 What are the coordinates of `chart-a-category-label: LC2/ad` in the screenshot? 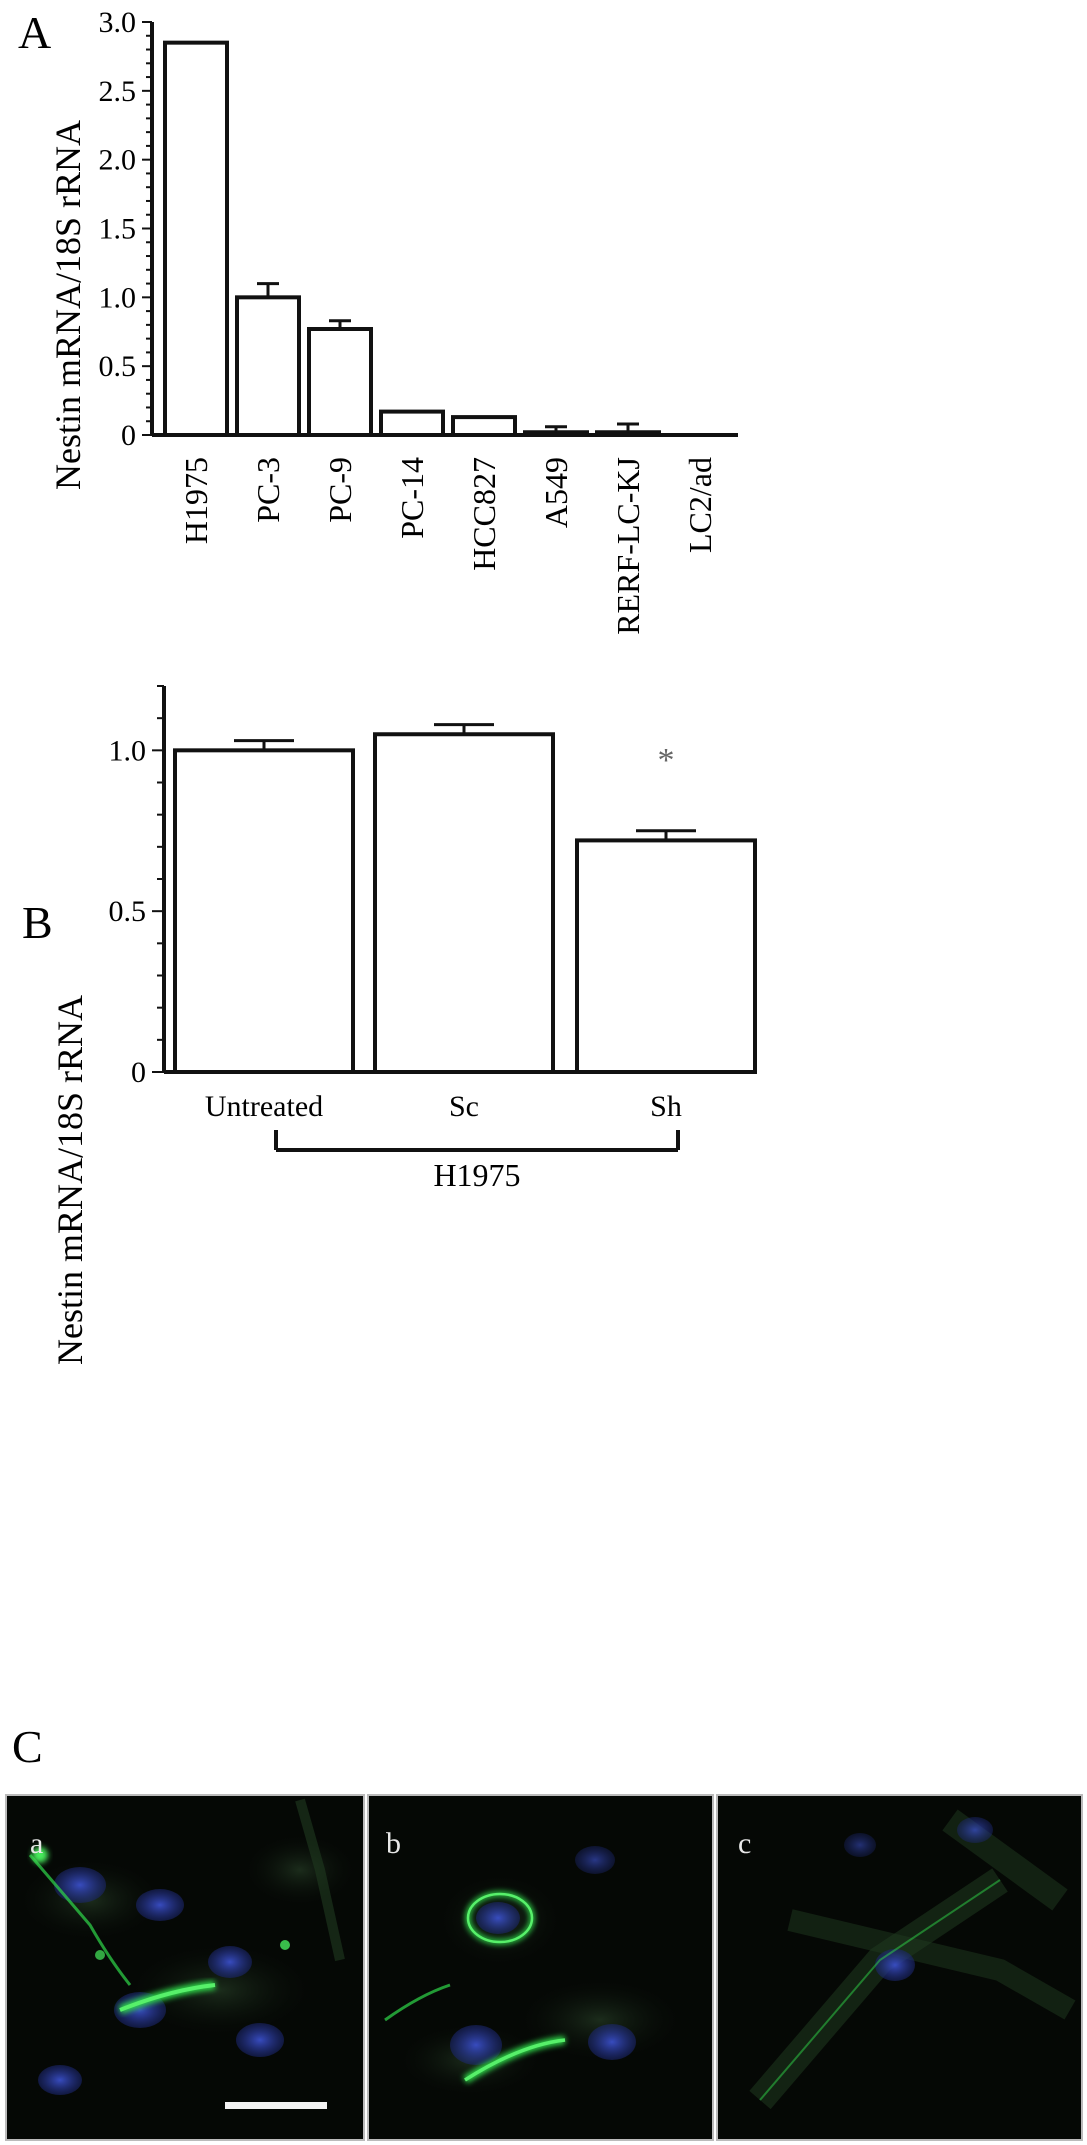 It's located at (700, 505).